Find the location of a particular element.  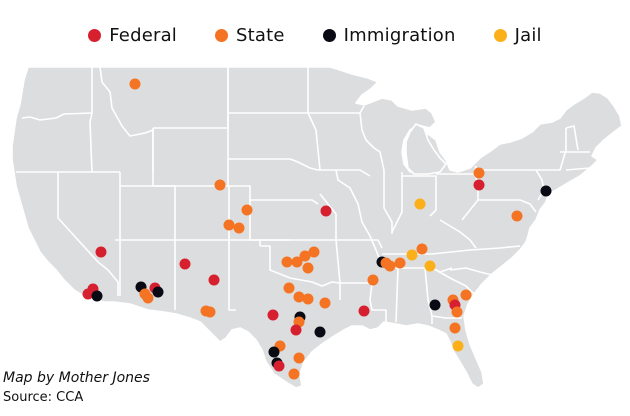

jail-dot-icon is located at coordinates (500, 35).